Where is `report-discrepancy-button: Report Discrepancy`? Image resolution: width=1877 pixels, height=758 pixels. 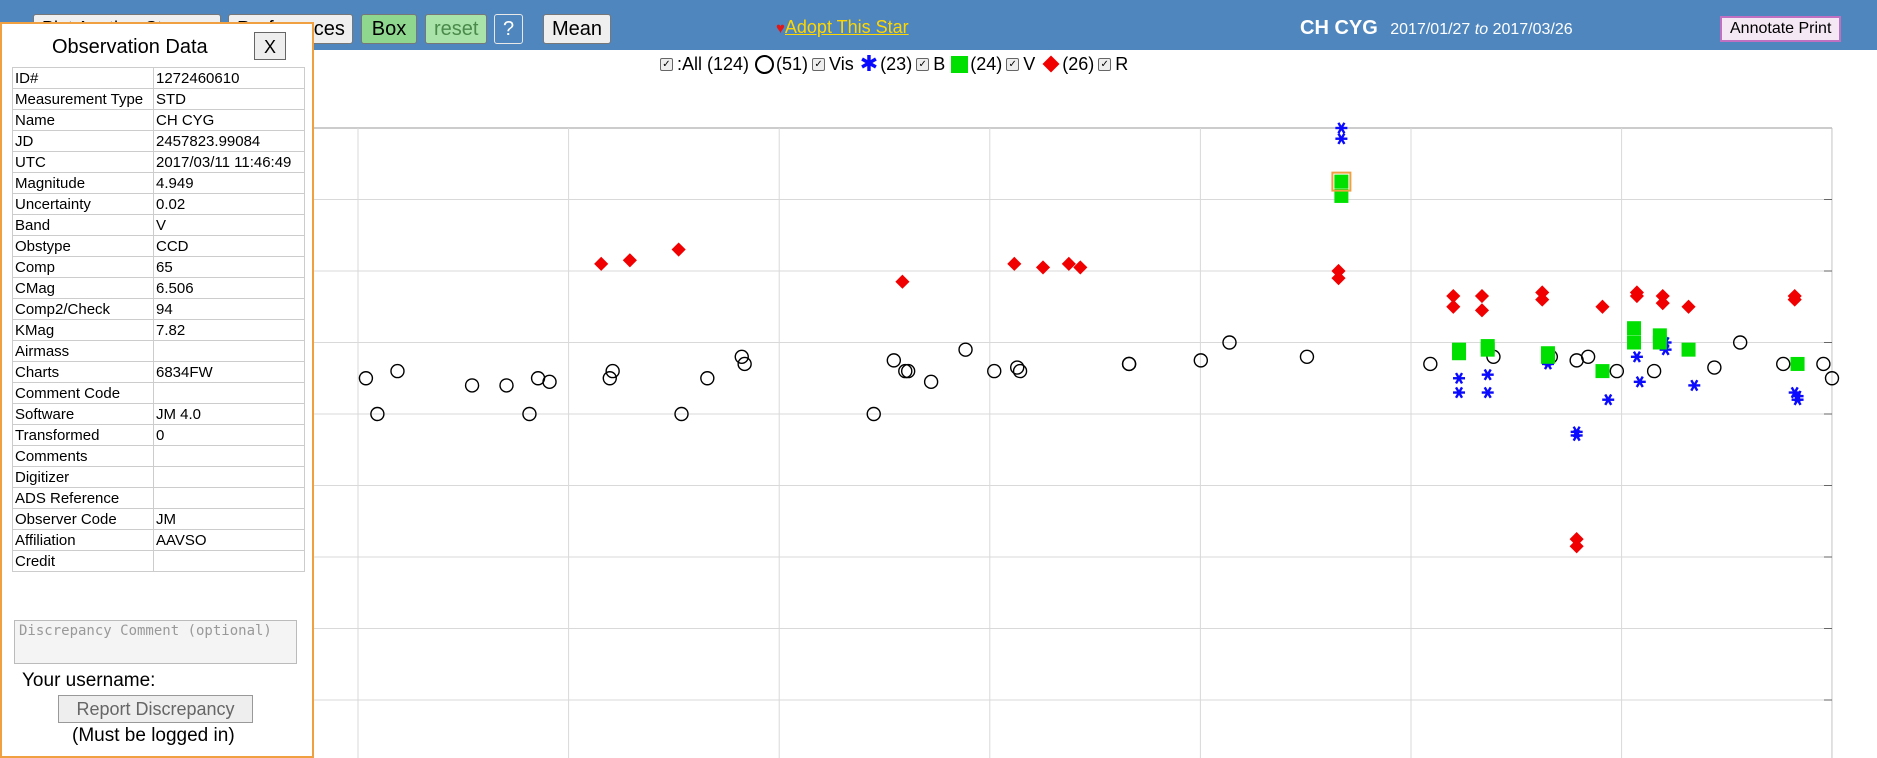 report-discrepancy-button: Report Discrepancy is located at coordinates (155, 709).